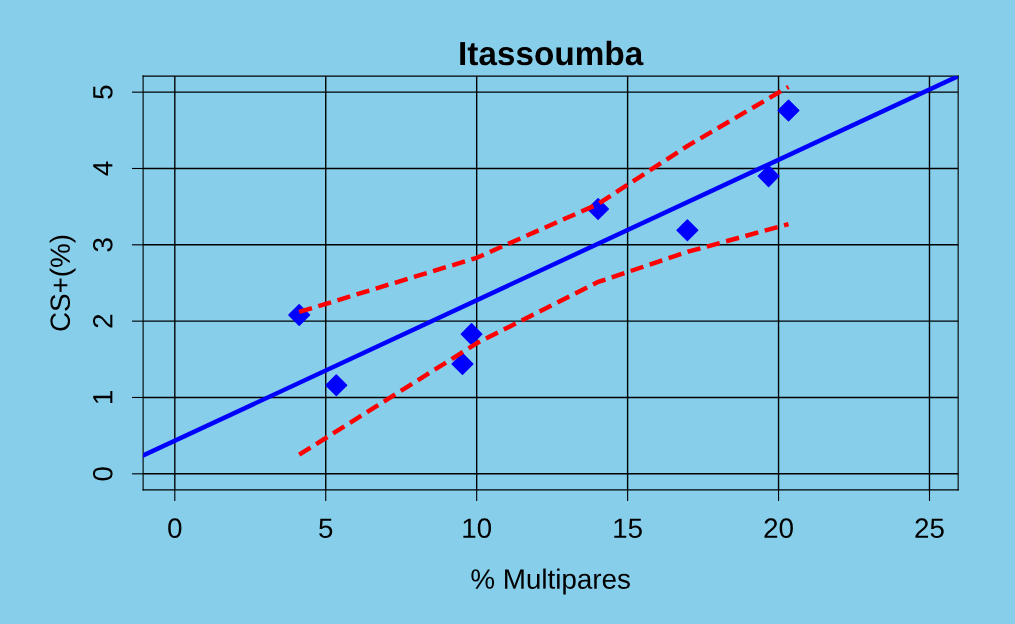 The width and height of the screenshot is (1015, 624). I want to click on x-tick-label: 25, so click(929, 528).